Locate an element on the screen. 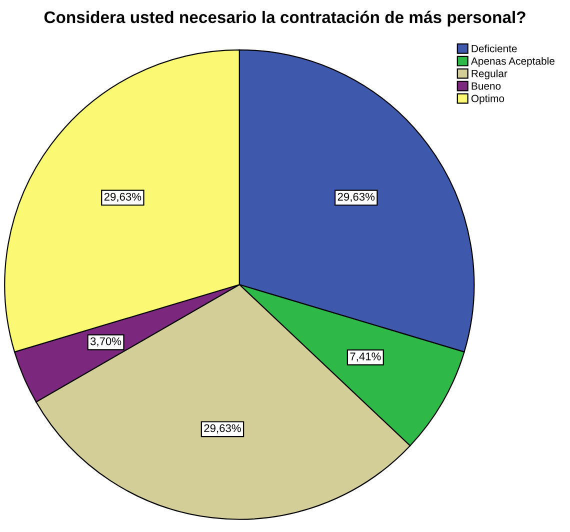  legend-label: Apenas Aceptable is located at coordinates (512, 62).